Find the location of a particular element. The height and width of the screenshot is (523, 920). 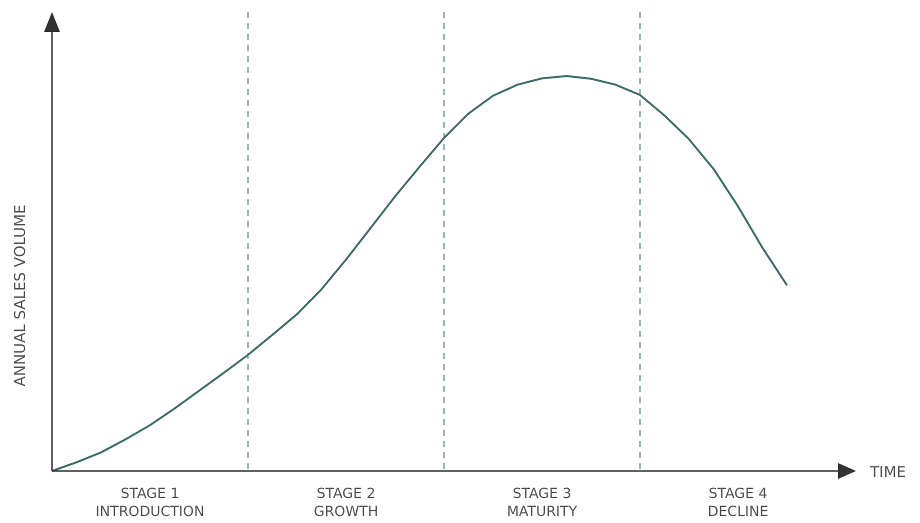

x-tick-label: STAGE 4 DECLINE is located at coordinates (738, 503).